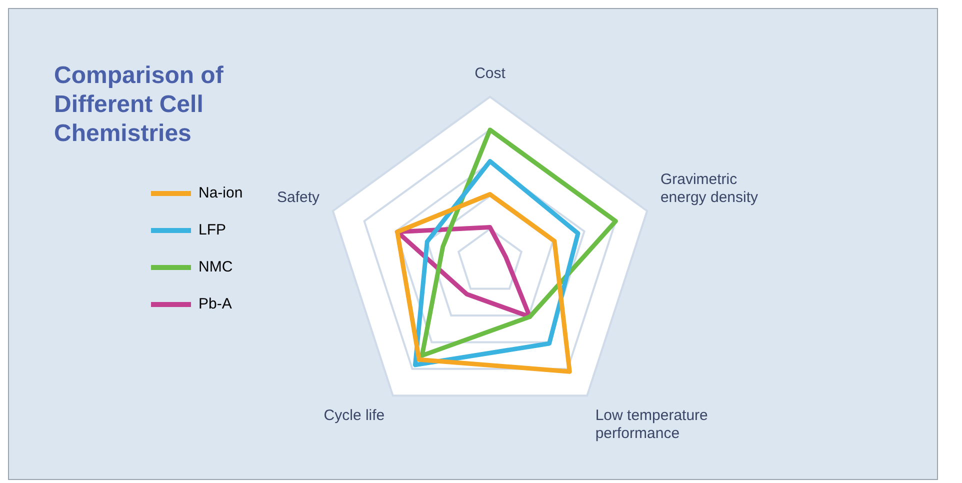 This screenshot has height=483, width=962. What do you see at coordinates (139, 104) in the screenshot?
I see `text: Comparison of Different Cell Chemistries` at bounding box center [139, 104].